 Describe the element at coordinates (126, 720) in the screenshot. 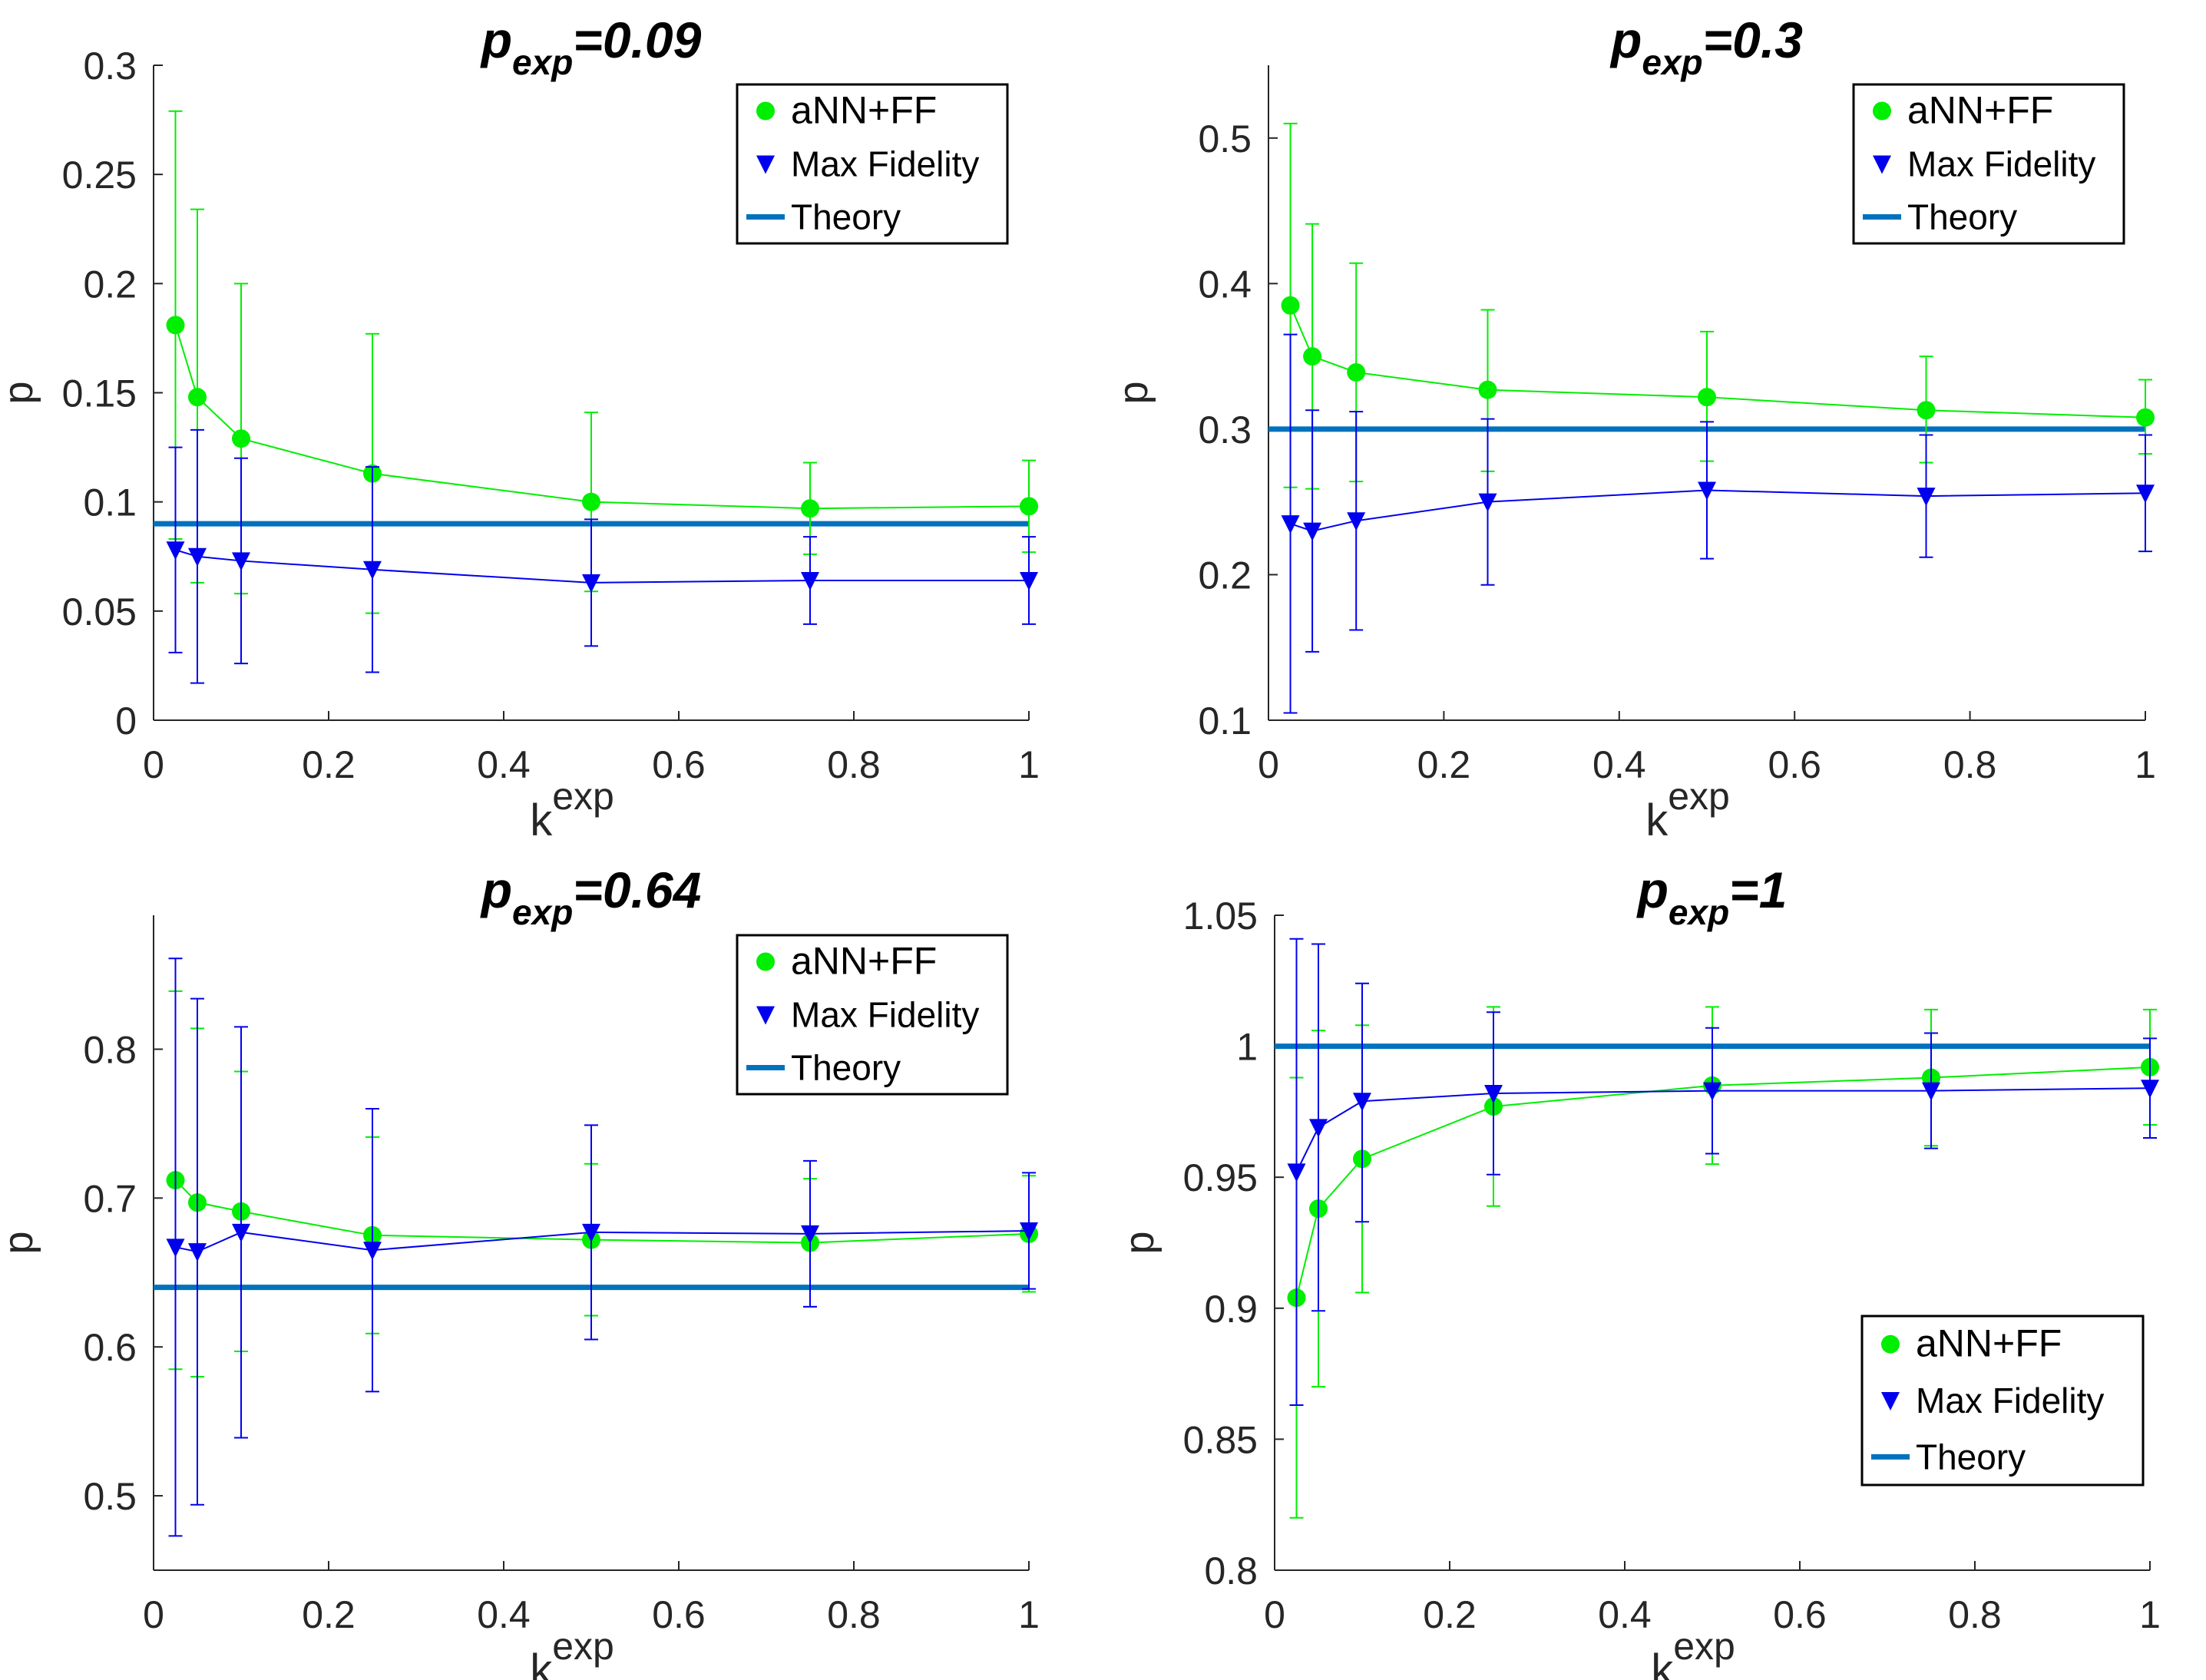

I see `y-tick-label: 0` at that location.